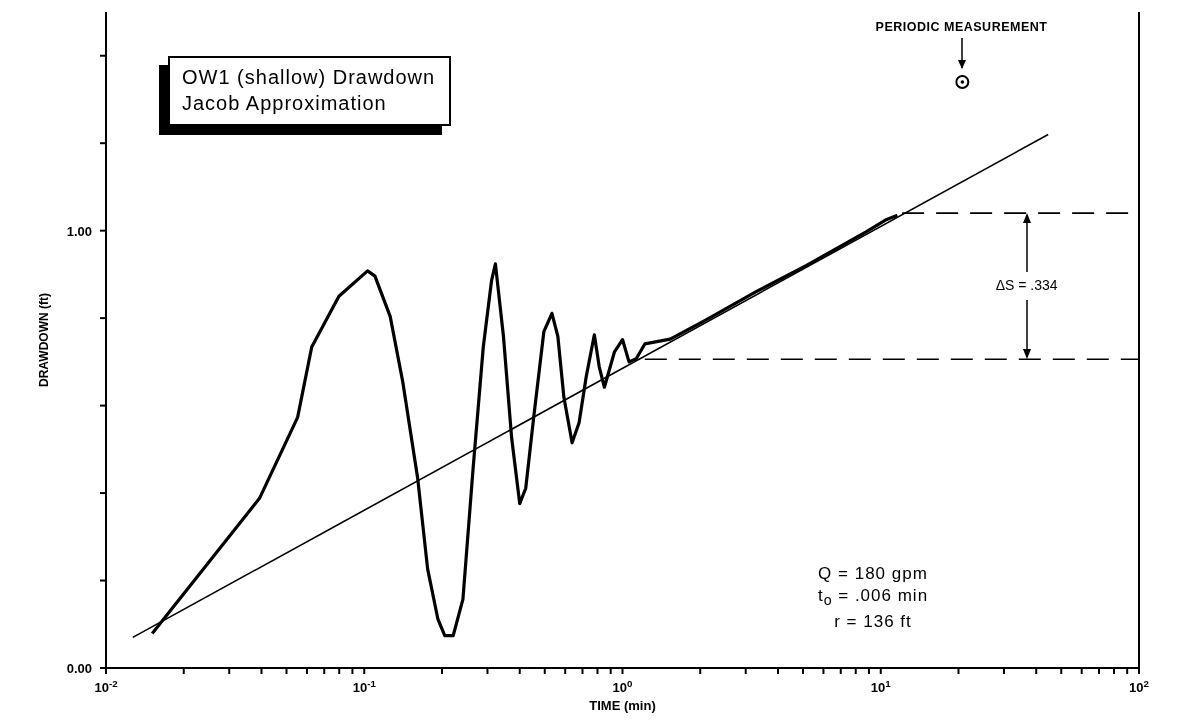  Describe the element at coordinates (79, 231) in the screenshot. I see `y-tick-label: 1.00` at that location.